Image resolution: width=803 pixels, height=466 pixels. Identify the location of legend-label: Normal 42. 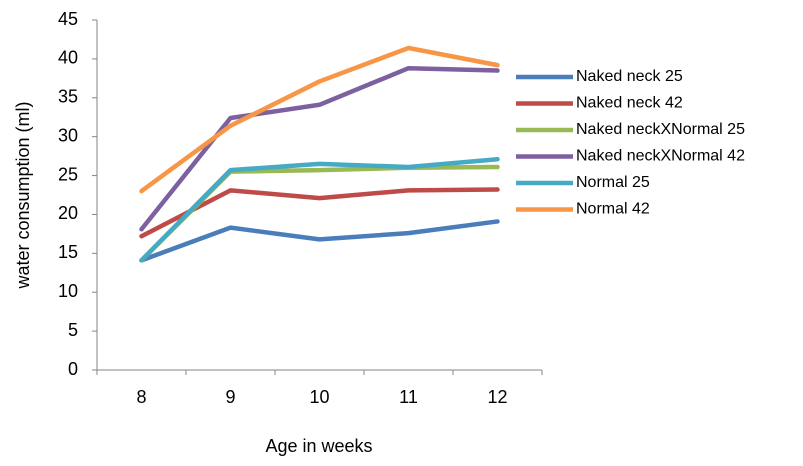
(613, 209).